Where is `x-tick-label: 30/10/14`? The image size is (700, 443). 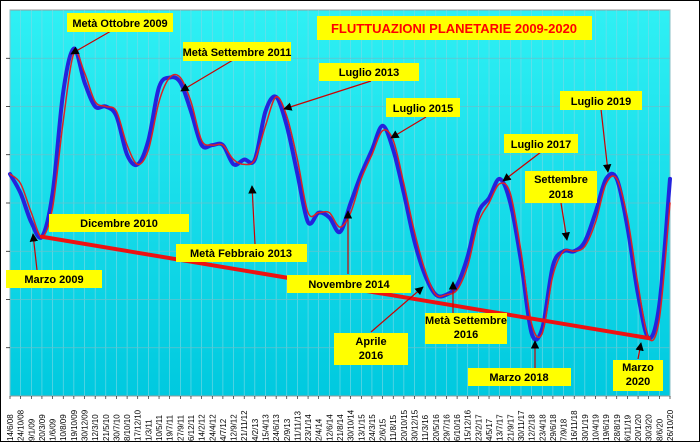
x-tick-label: 30/10/14 is located at coordinates (351, 425).